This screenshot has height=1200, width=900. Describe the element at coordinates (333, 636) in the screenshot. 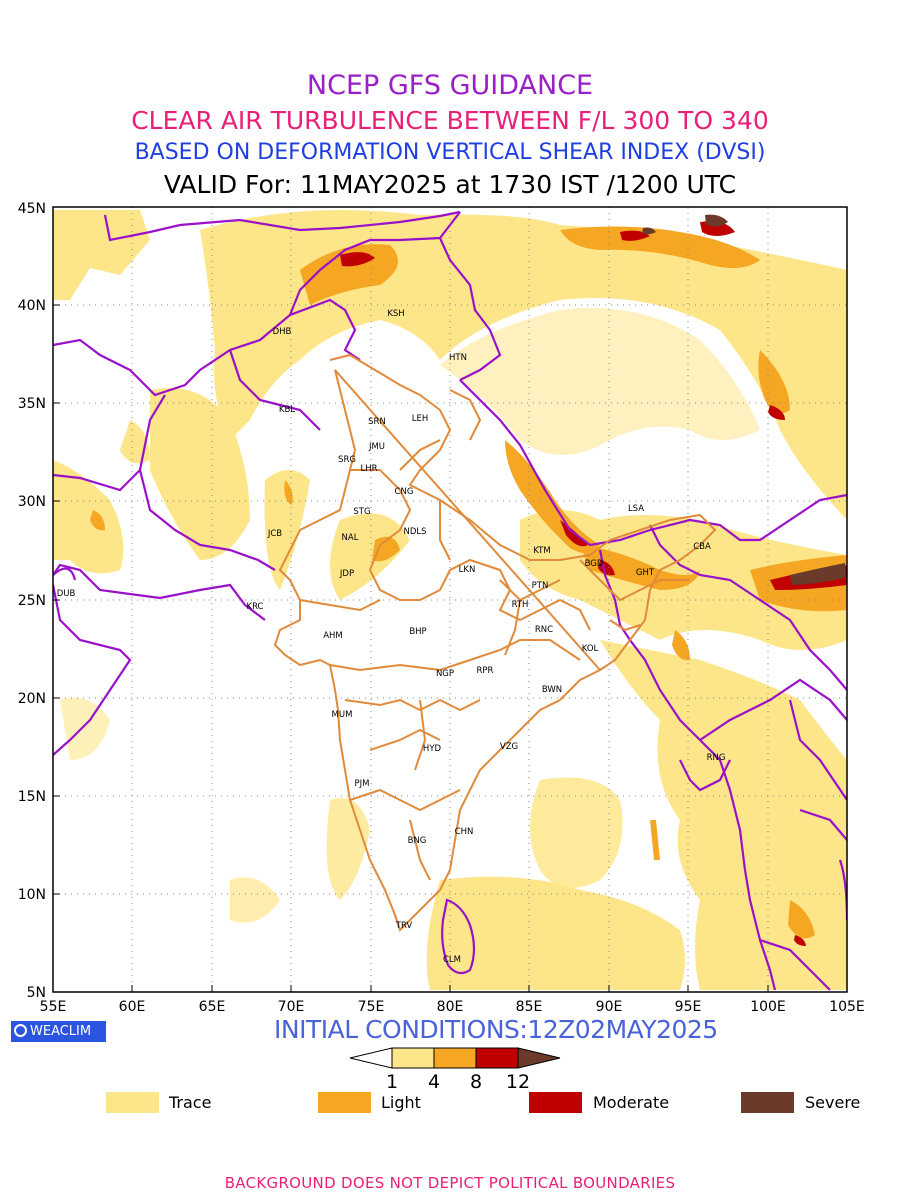

I see `station-label: AHM` at that location.